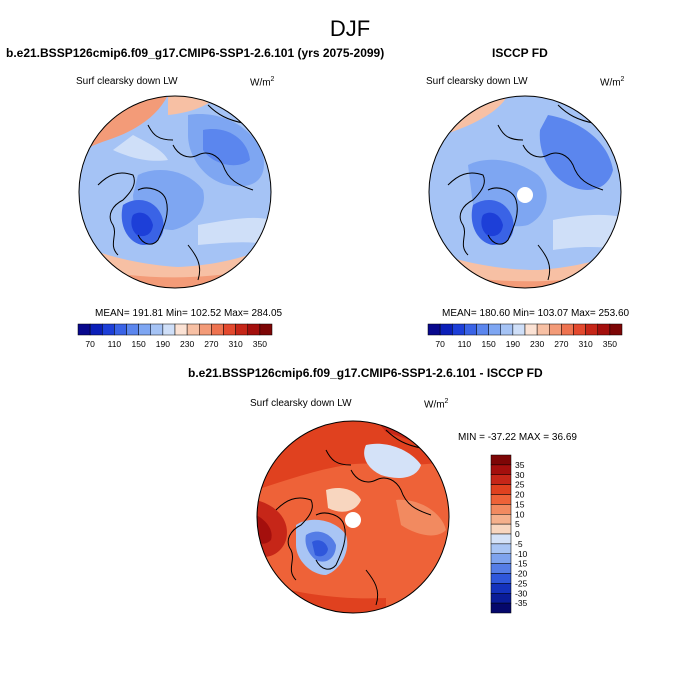 Image resolution: width=700 pixels, height=700 pixels. What do you see at coordinates (521, 574) in the screenshot?
I see `diff-colorbar-tick-label: -20` at bounding box center [521, 574].